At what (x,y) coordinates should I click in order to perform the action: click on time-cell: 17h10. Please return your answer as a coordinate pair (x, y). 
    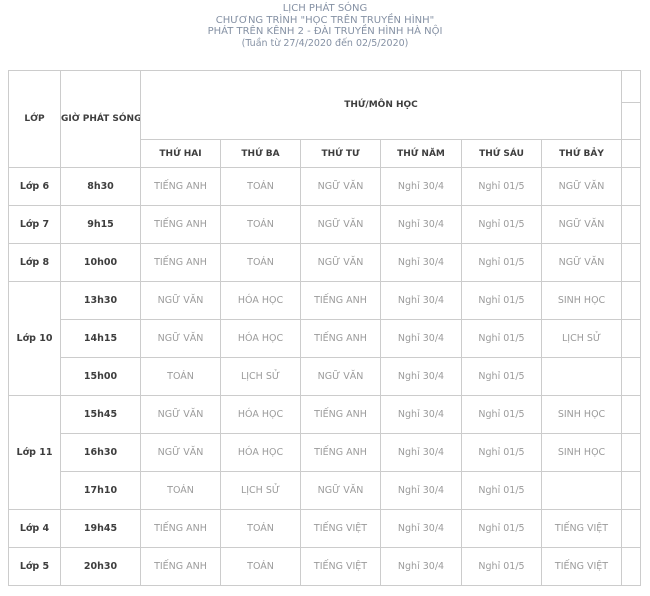
    Looking at the image, I should click on (100, 490).